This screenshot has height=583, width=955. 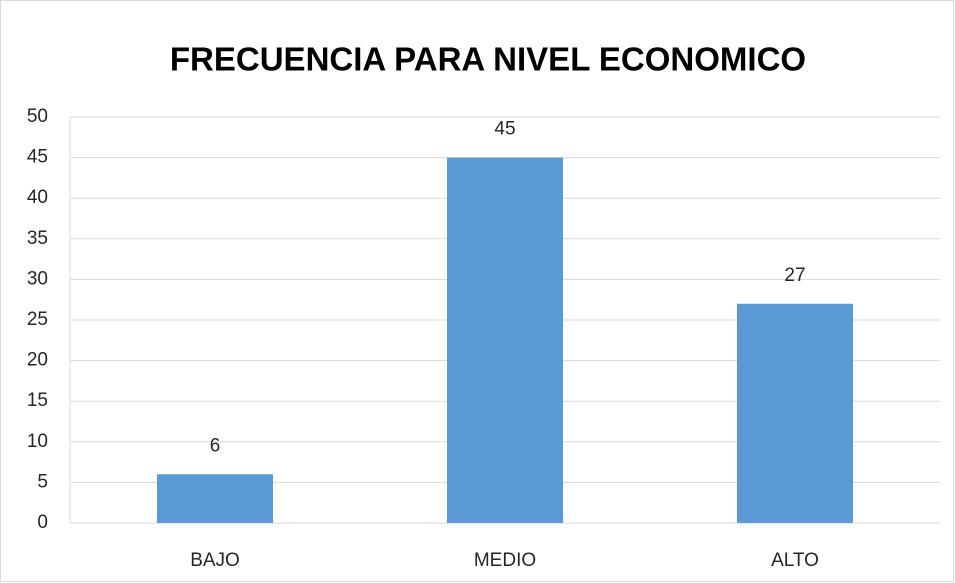 What do you see at coordinates (37, 319) in the screenshot?
I see `y-tick-label: 25` at bounding box center [37, 319].